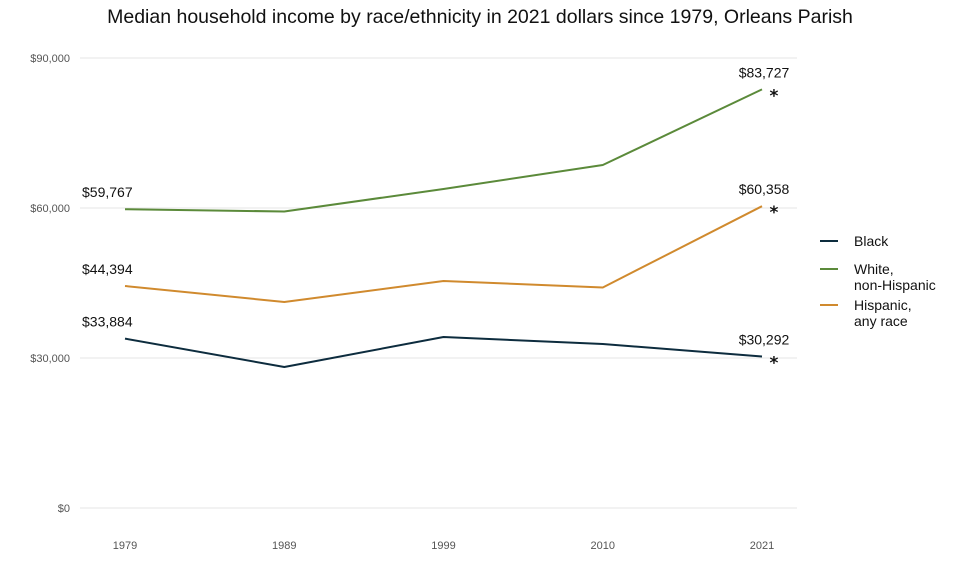  I want to click on data-label: $83,727, so click(764, 72).